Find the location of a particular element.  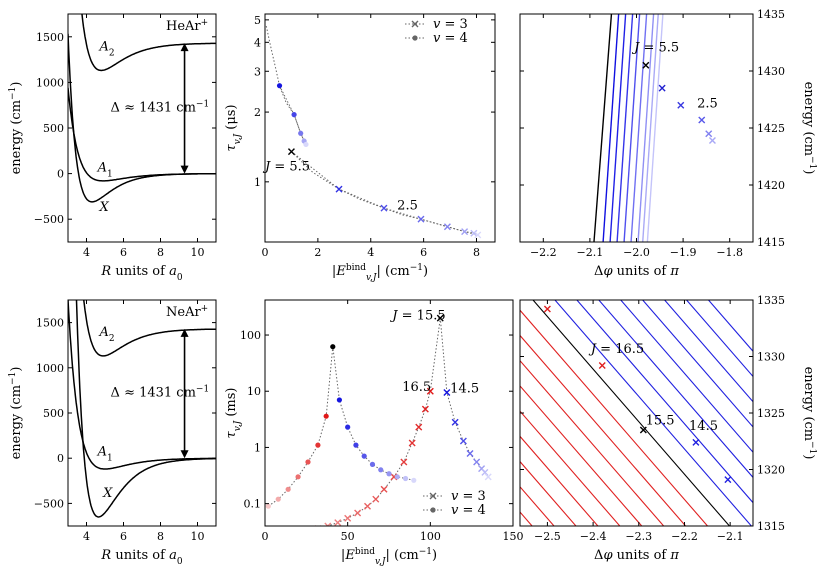

pot_top-xtick-label: 8 is located at coordinates (160, 252).